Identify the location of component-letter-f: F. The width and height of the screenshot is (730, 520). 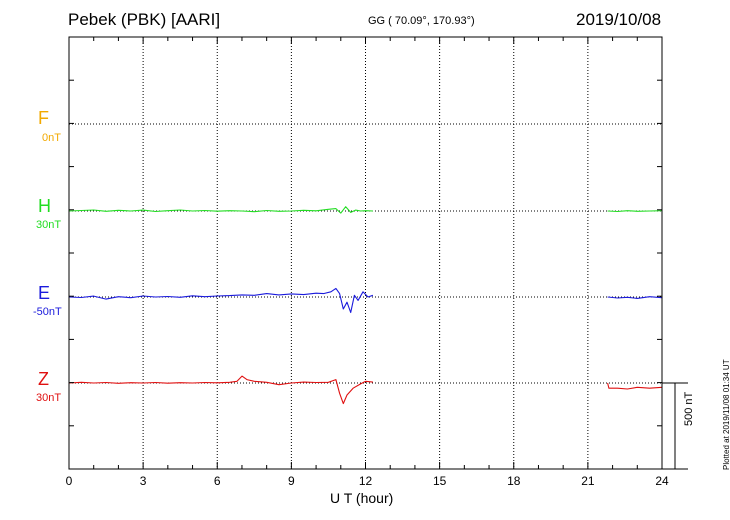
(43, 118).